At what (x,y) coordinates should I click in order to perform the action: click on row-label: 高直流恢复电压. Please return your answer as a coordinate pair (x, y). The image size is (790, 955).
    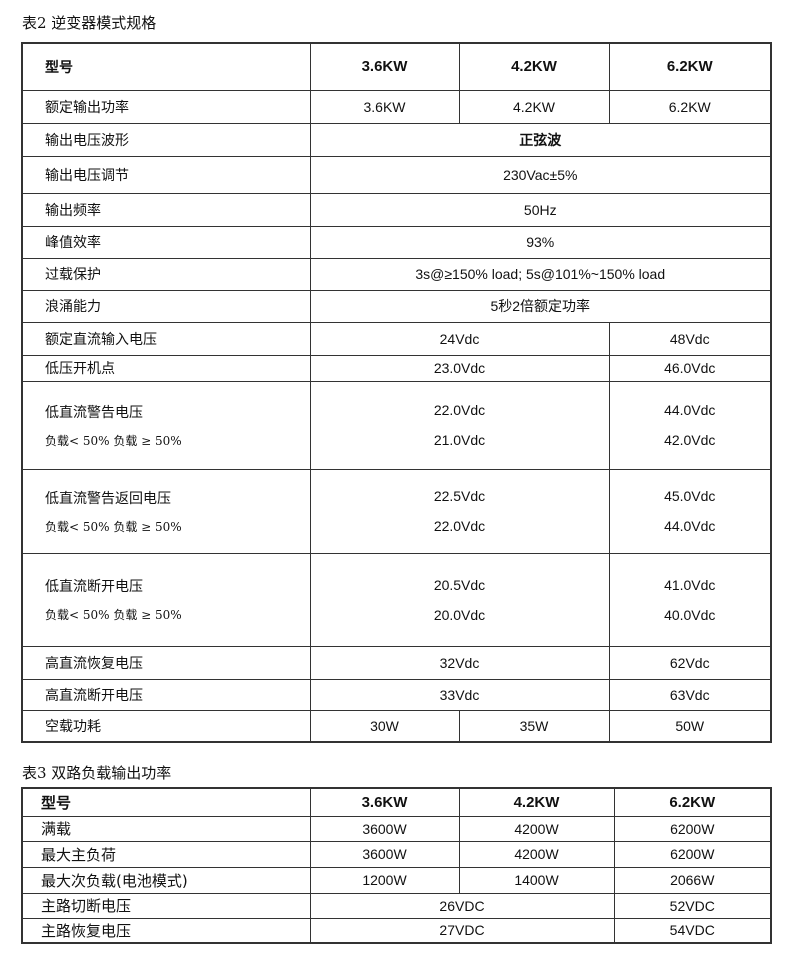
    Looking at the image, I should click on (166, 662).